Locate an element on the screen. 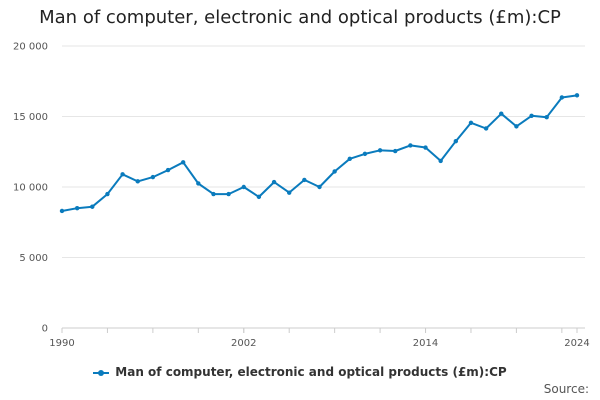  legend-swatch-icon is located at coordinates (101, 373).